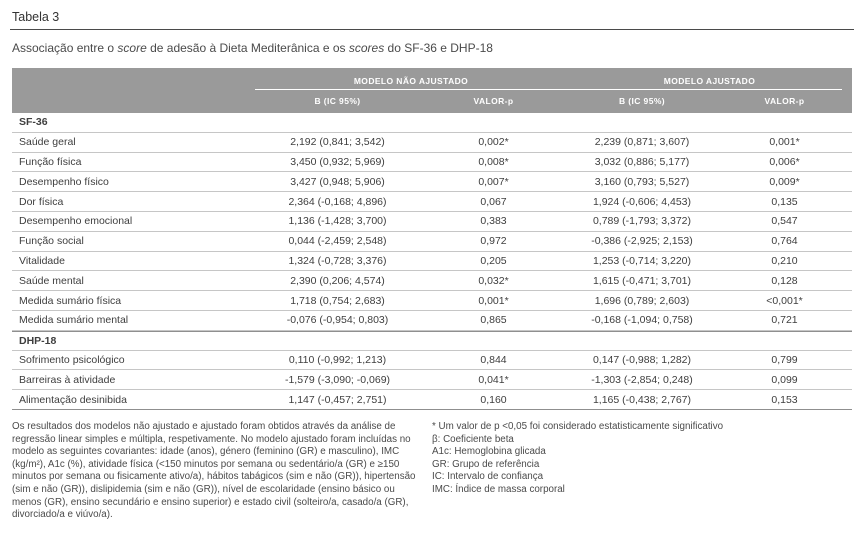  I want to click on cell-p-unadjusted: 0,032*, so click(493, 280).